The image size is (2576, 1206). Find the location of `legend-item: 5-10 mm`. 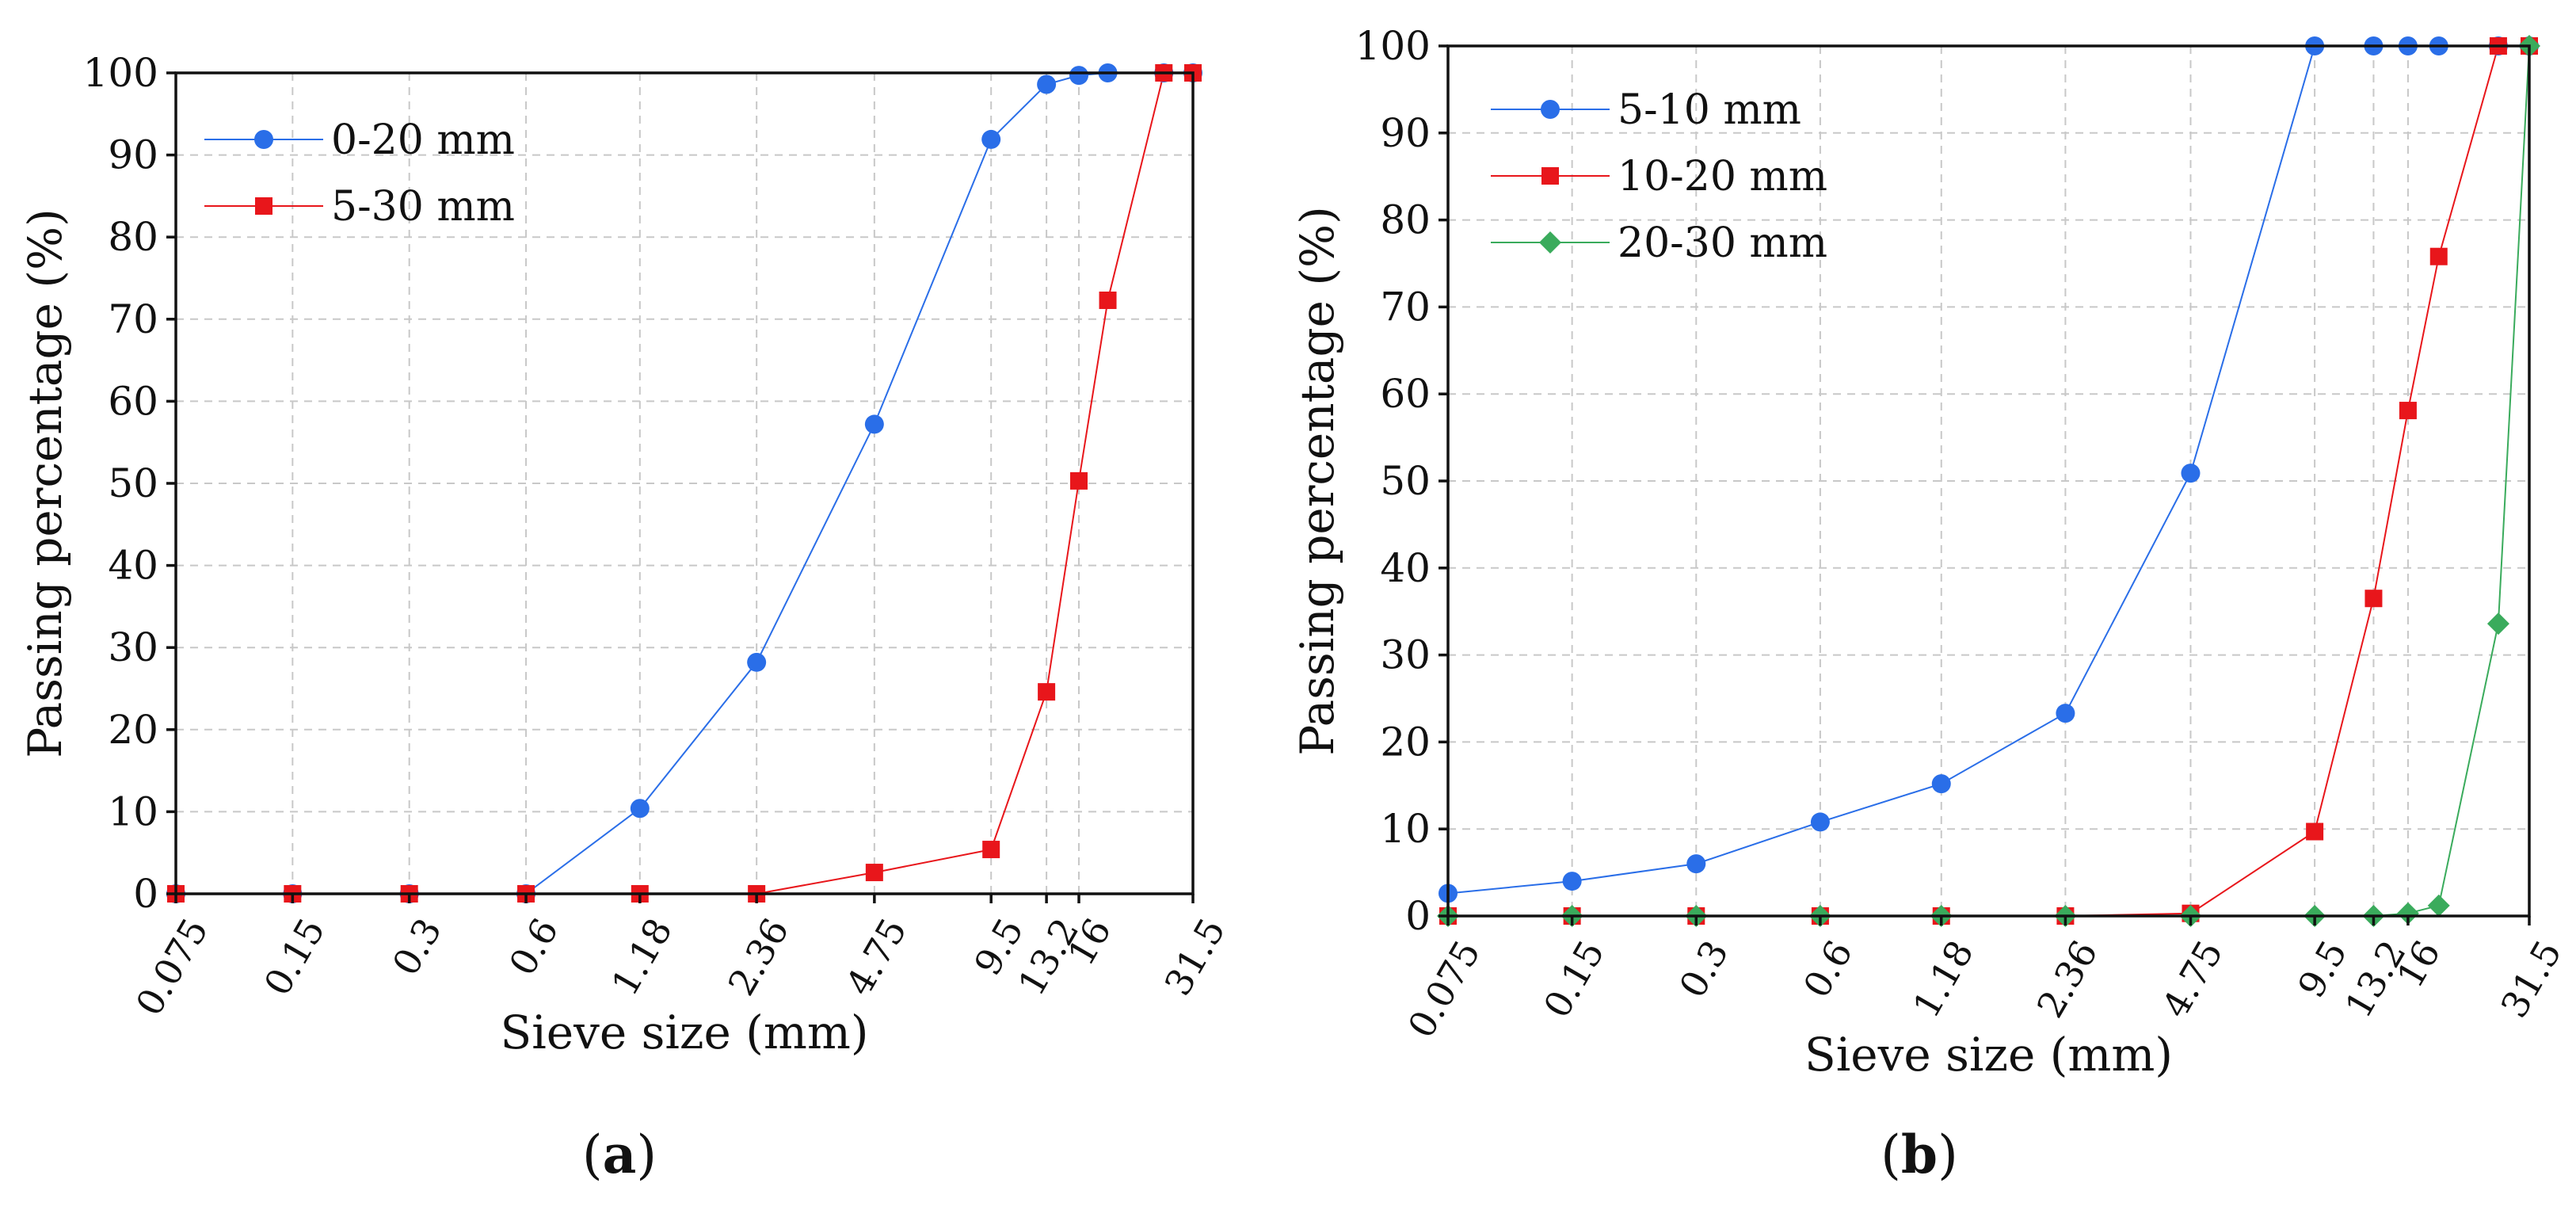

legend-item: 5-10 mm is located at coordinates (1646, 110).